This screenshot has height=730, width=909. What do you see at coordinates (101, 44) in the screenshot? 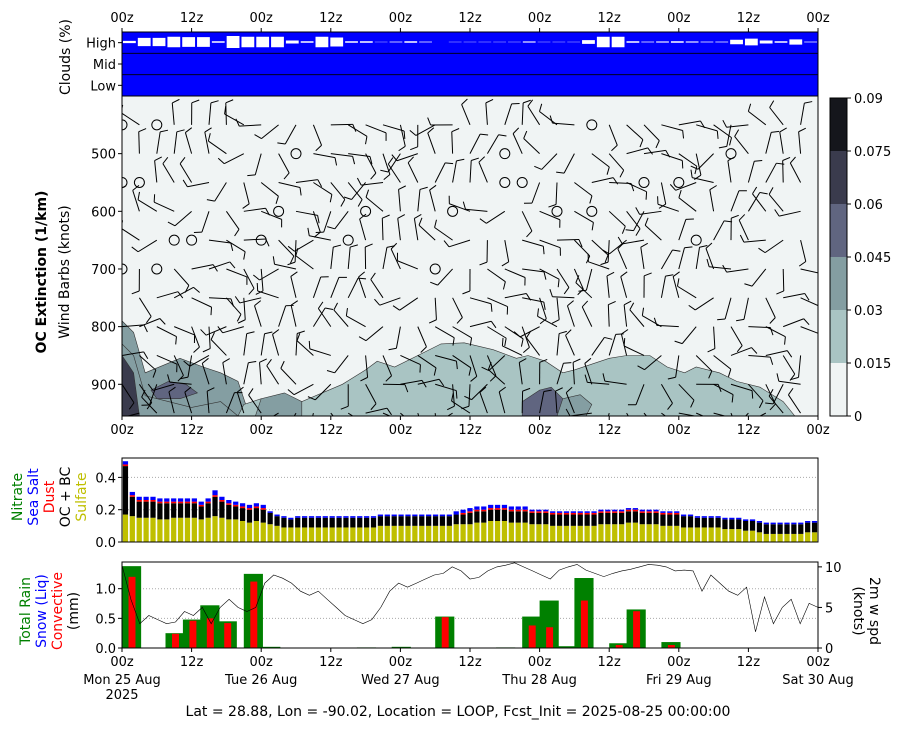
I see `cloud-level-label: High` at bounding box center [101, 44].